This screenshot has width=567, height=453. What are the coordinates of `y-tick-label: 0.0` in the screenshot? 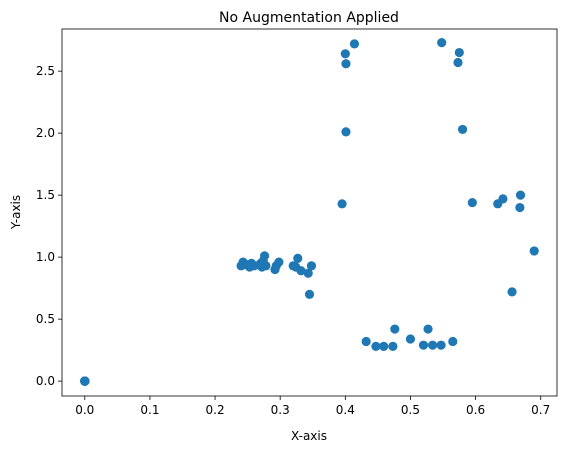 It's located at (45, 381).